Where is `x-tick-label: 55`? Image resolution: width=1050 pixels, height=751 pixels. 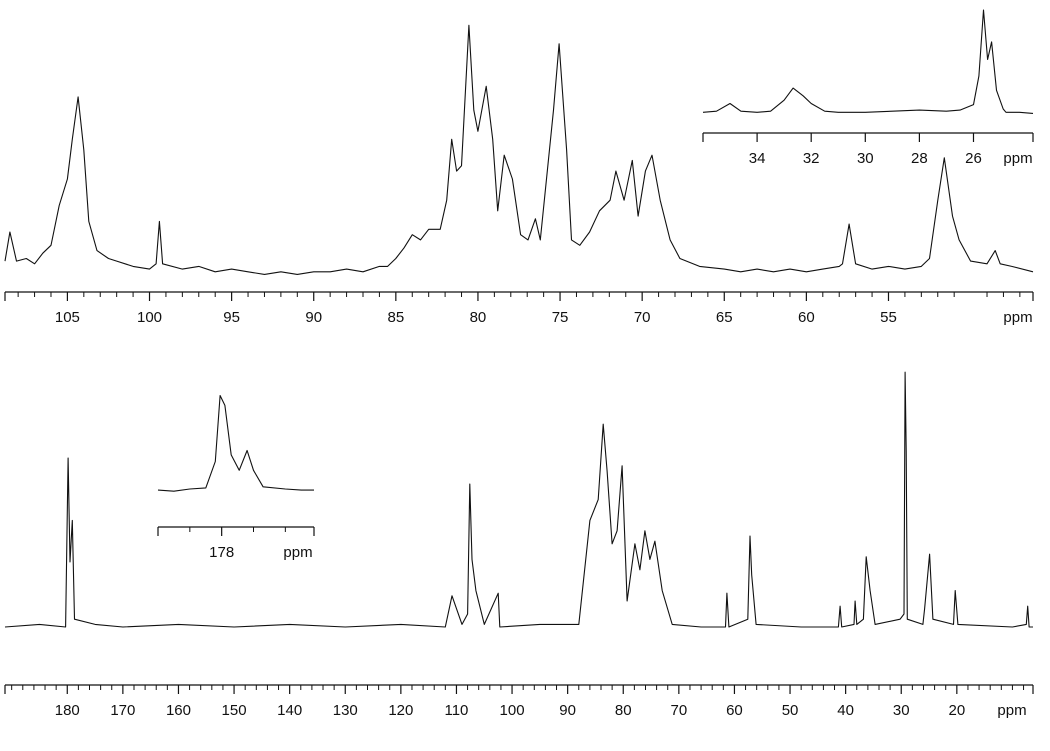
x-tick-label: 55 is located at coordinates (888, 317).